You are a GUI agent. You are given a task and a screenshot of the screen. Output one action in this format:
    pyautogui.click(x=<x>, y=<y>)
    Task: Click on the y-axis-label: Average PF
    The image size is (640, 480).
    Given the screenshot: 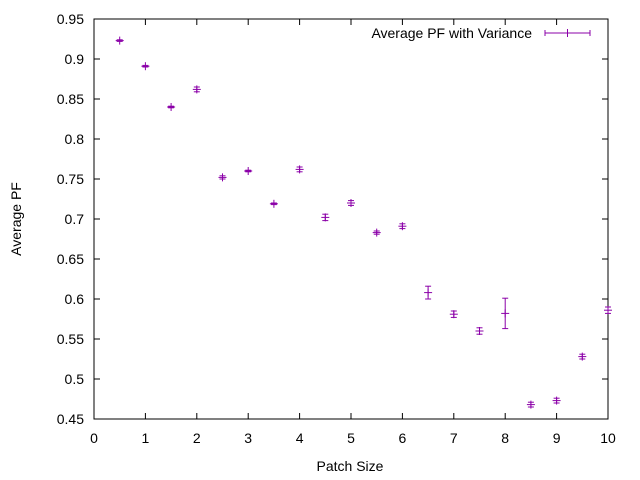 What is the action you would take?
    pyautogui.click(x=16, y=219)
    